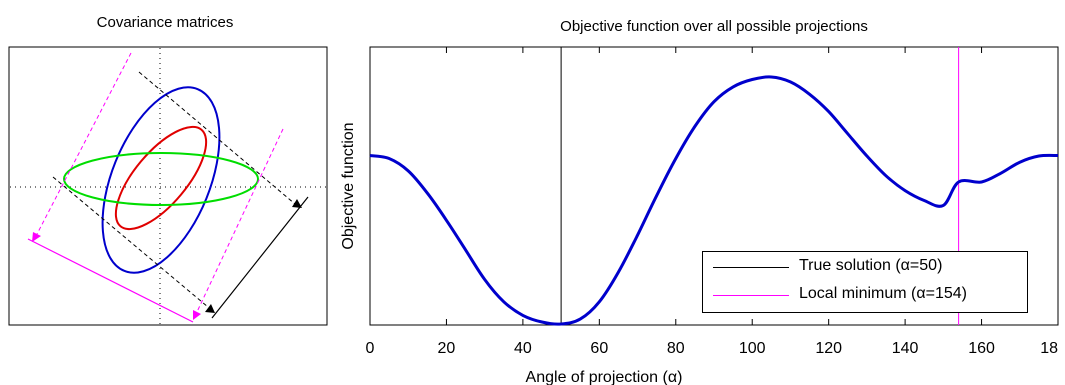  I want to click on red-covariance-ellipse, so click(161, 178).